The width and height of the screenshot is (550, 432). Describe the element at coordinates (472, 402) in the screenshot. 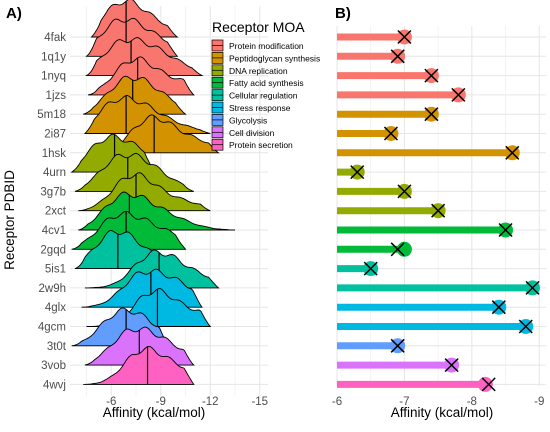

I see `panel-b-x-tick: -8` at that location.